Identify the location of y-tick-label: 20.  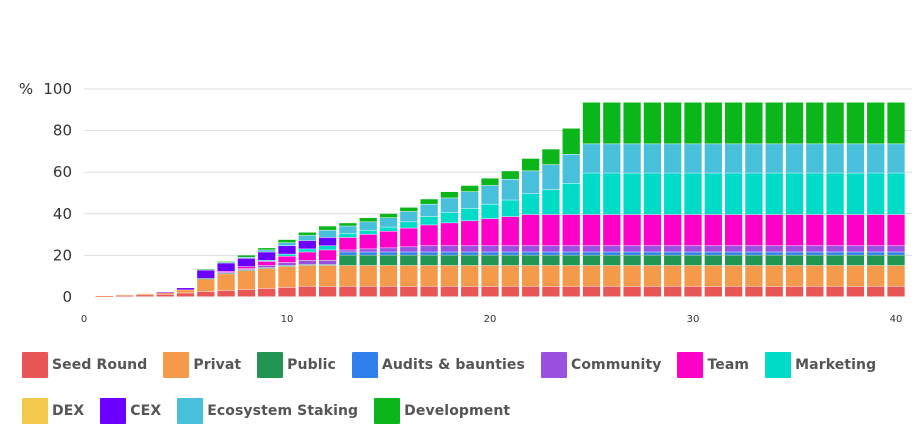
(62, 255).